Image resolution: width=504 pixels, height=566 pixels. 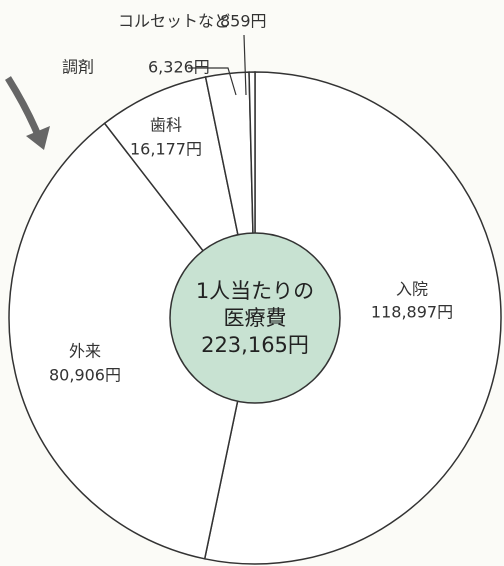 I want to click on center-value: 223,165円, so click(x=255, y=345).